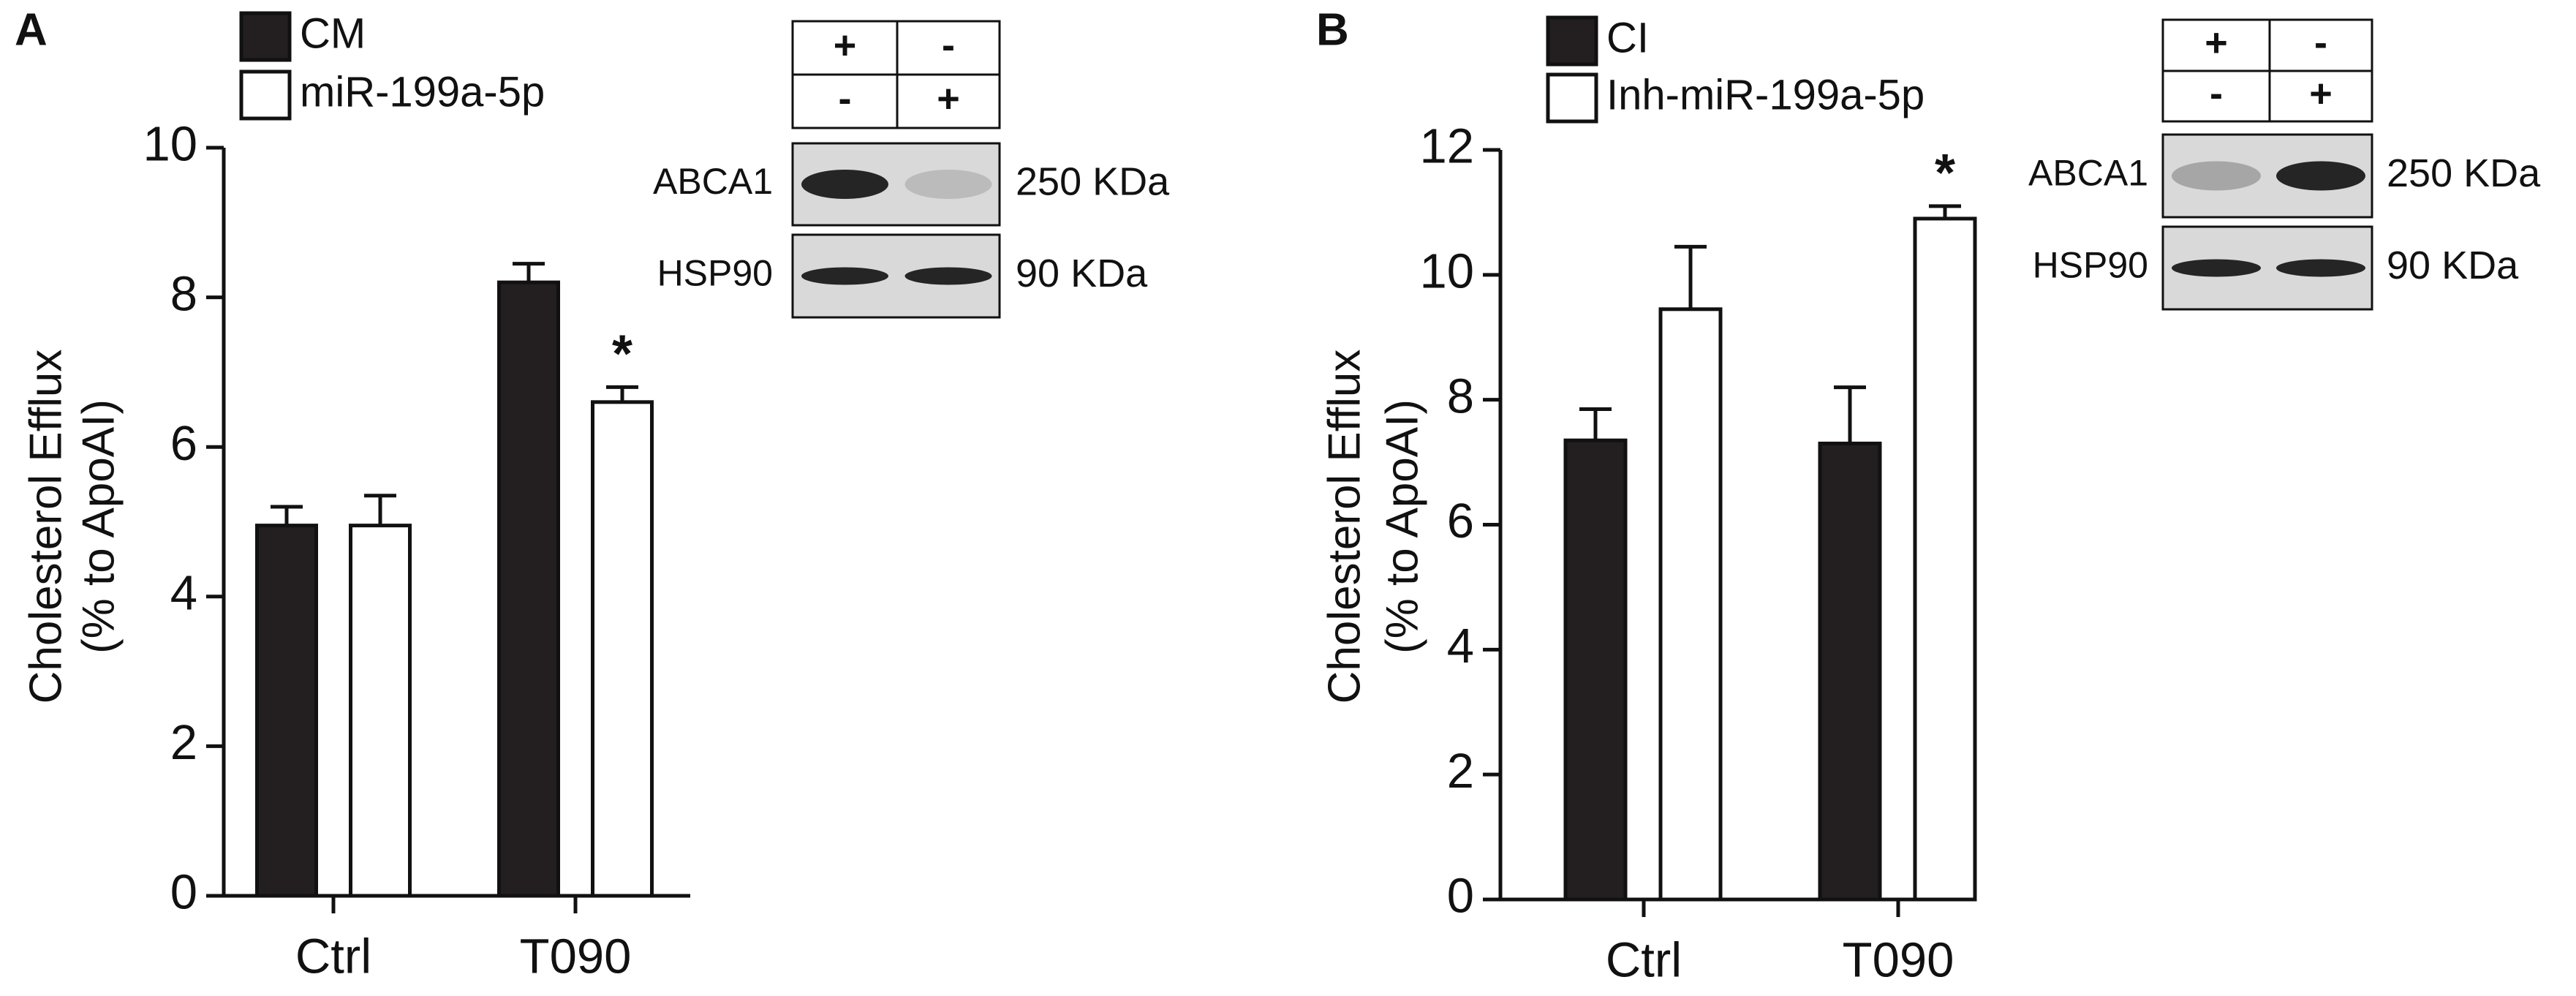 This screenshot has width=2576, height=996. Describe the element at coordinates (333, 33) in the screenshot. I see `legend-label: CM` at that location.